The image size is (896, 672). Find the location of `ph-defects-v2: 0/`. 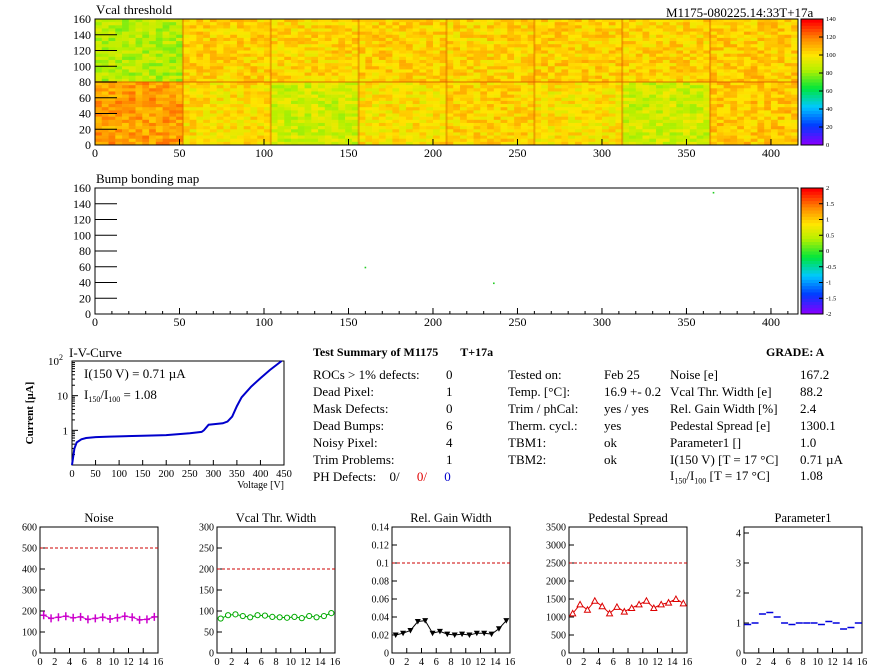

ph-defects-v2: 0/ is located at coordinates (421, 476).